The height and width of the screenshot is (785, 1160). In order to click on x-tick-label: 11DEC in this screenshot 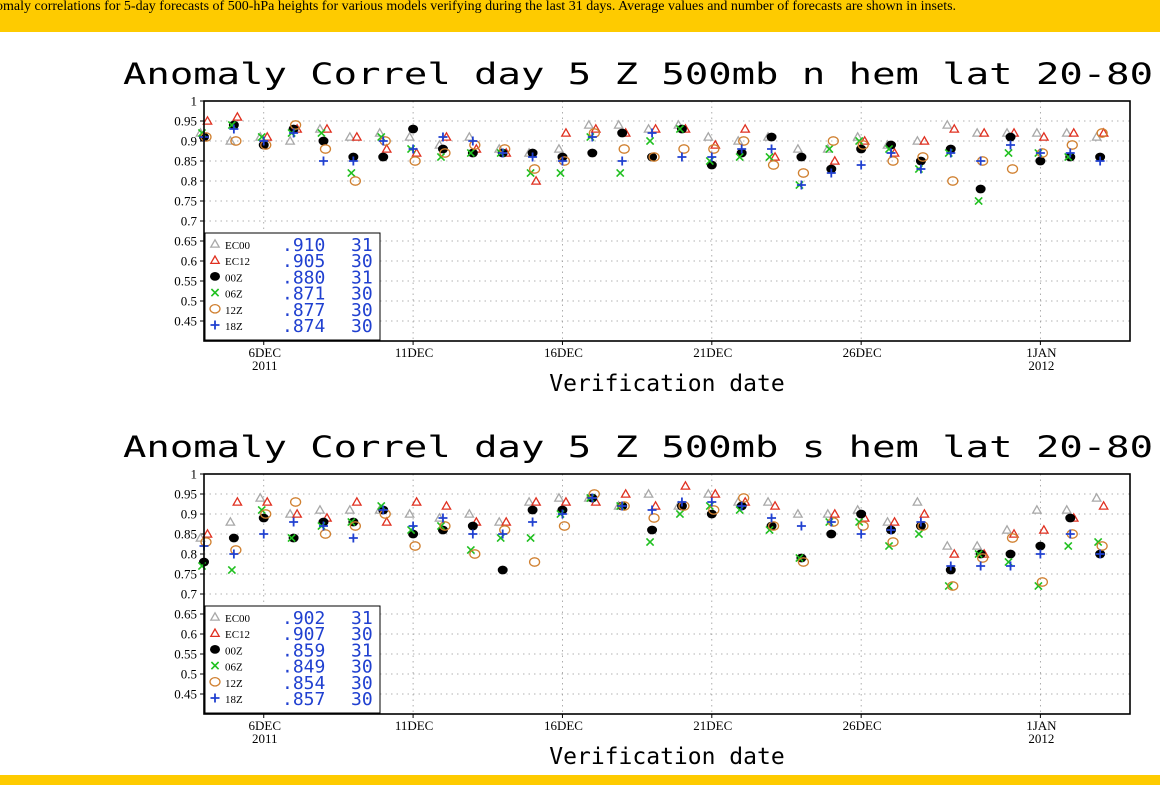, I will do `click(414, 352)`.